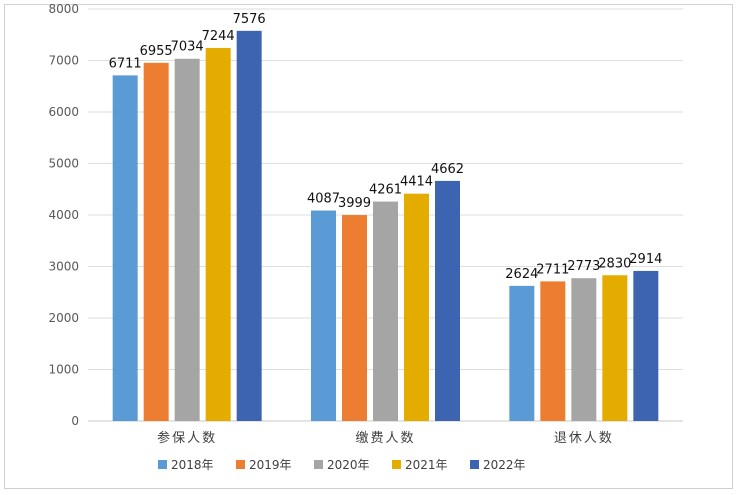 This screenshot has height=495, width=739. Describe the element at coordinates (187, 240) in the screenshot. I see `bar-2020年-参保人数` at that location.